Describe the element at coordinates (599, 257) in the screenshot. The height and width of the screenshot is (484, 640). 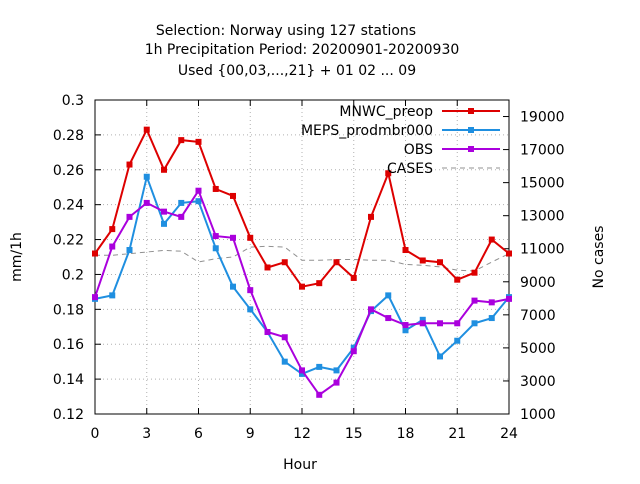
I see `y2-axis-label: No cases` at that location.